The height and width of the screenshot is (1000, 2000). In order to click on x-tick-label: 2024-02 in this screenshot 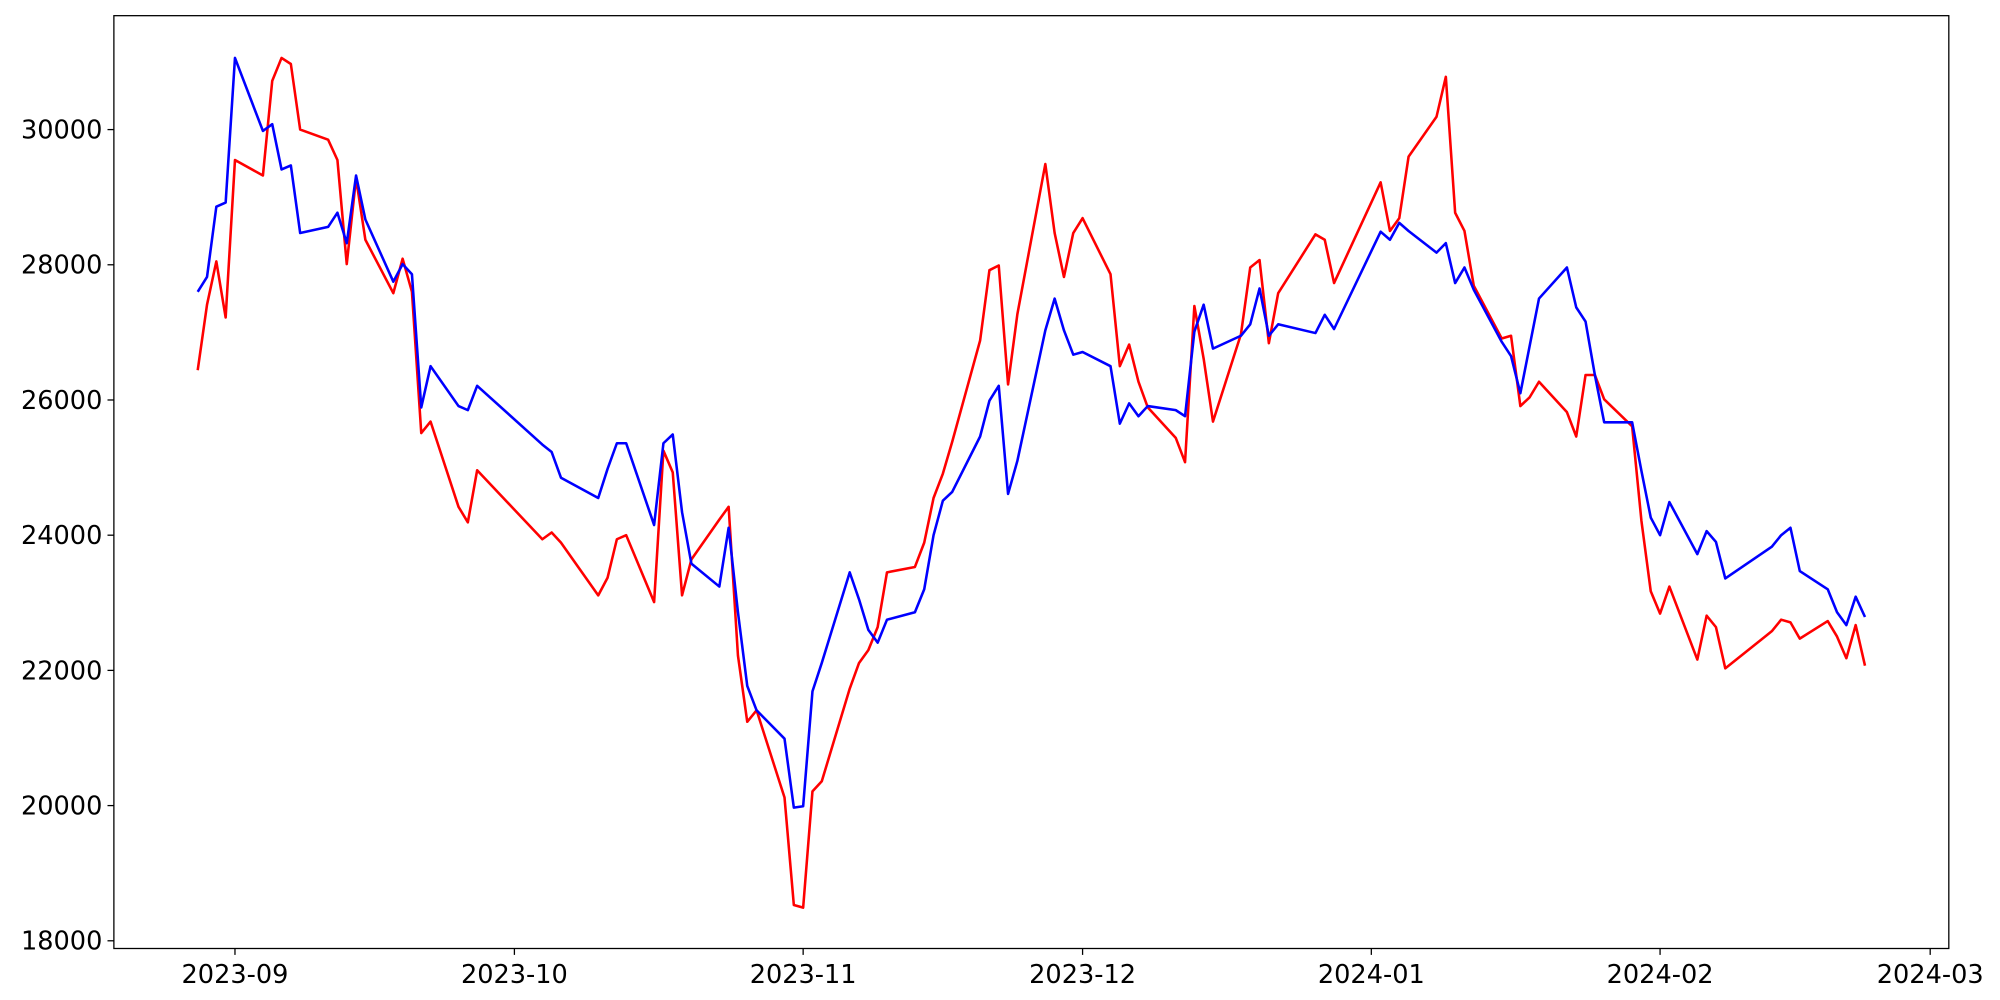, I will do `click(1660, 975)`.